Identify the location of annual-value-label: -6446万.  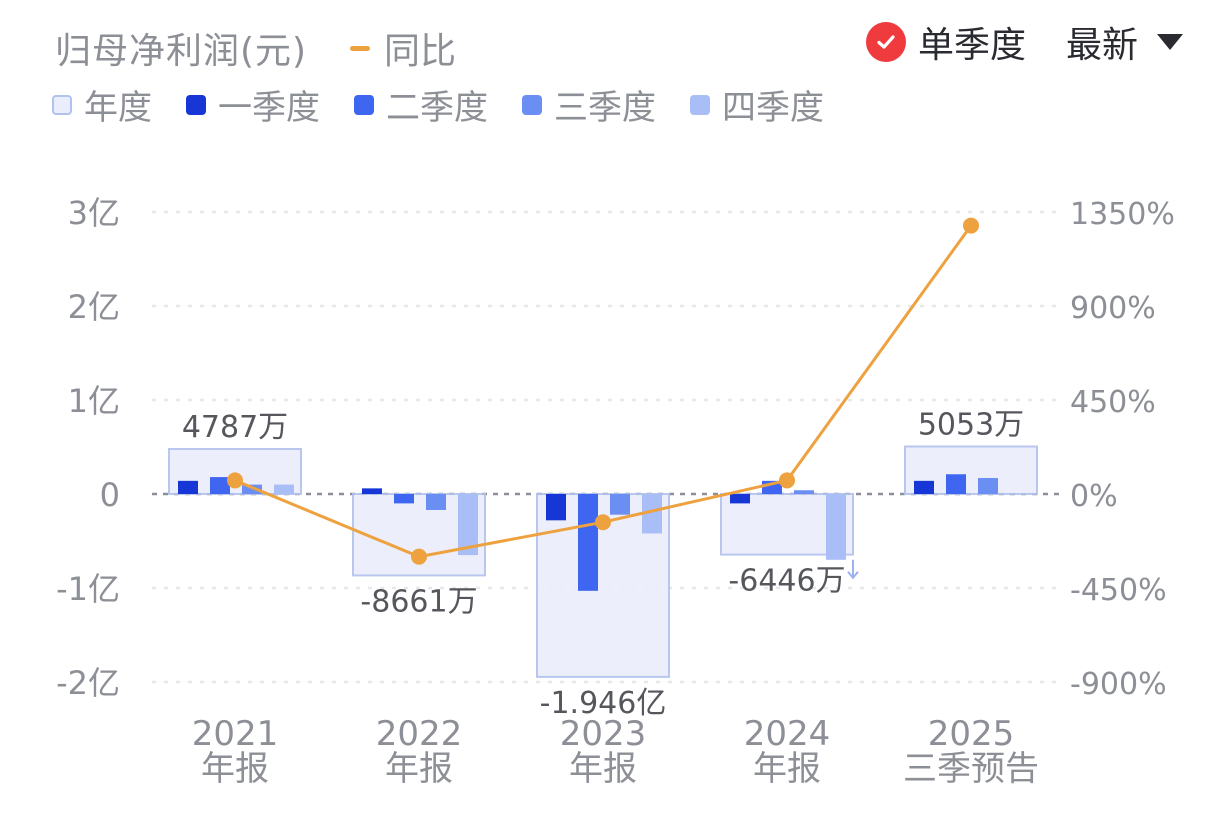
(786, 581).